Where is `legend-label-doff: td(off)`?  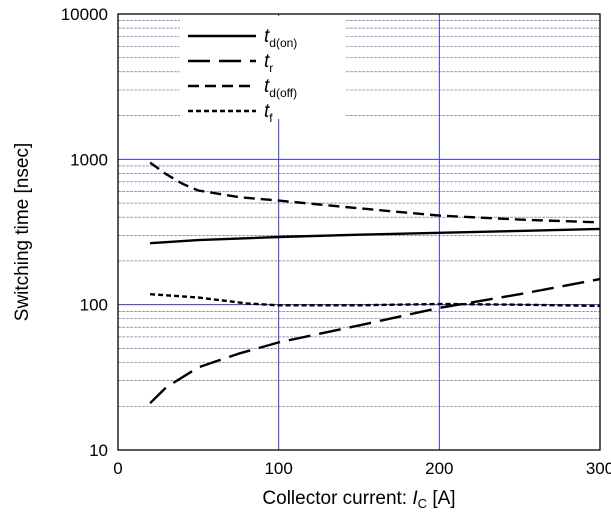 legend-label-doff: td(off) is located at coordinates (280, 88).